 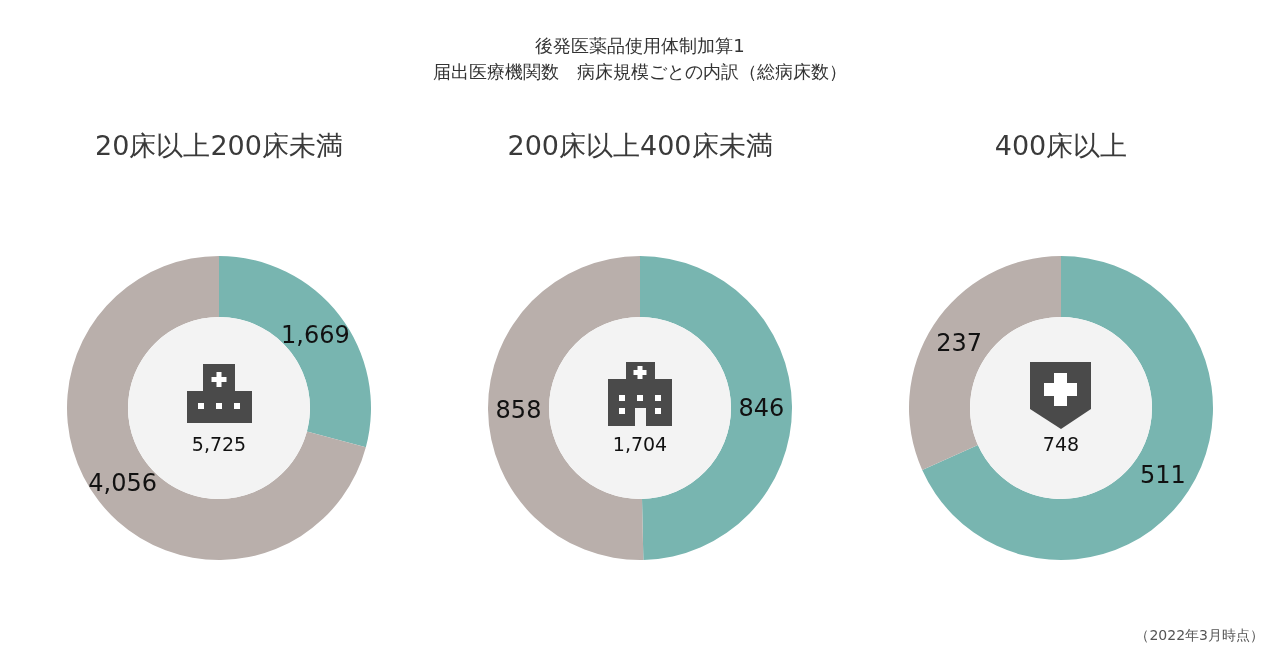 I want to click on text: 1,704, so click(x=640, y=444).